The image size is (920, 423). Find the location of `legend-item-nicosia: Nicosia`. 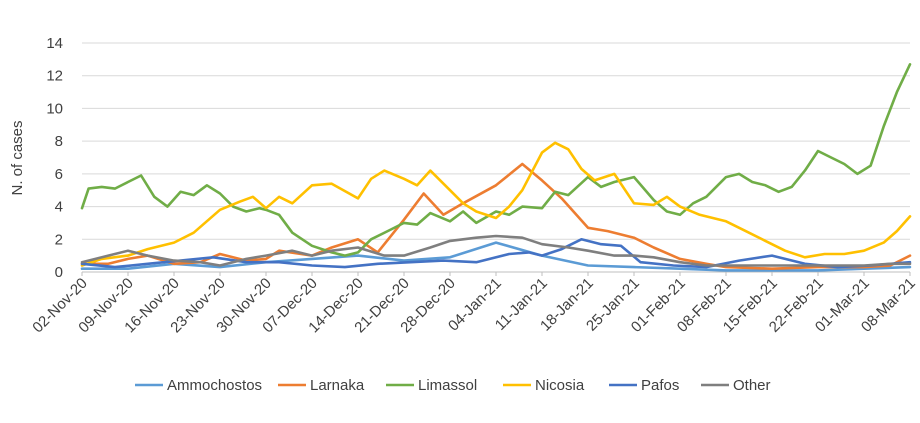

legend-item-nicosia: Nicosia is located at coordinates (544, 385).